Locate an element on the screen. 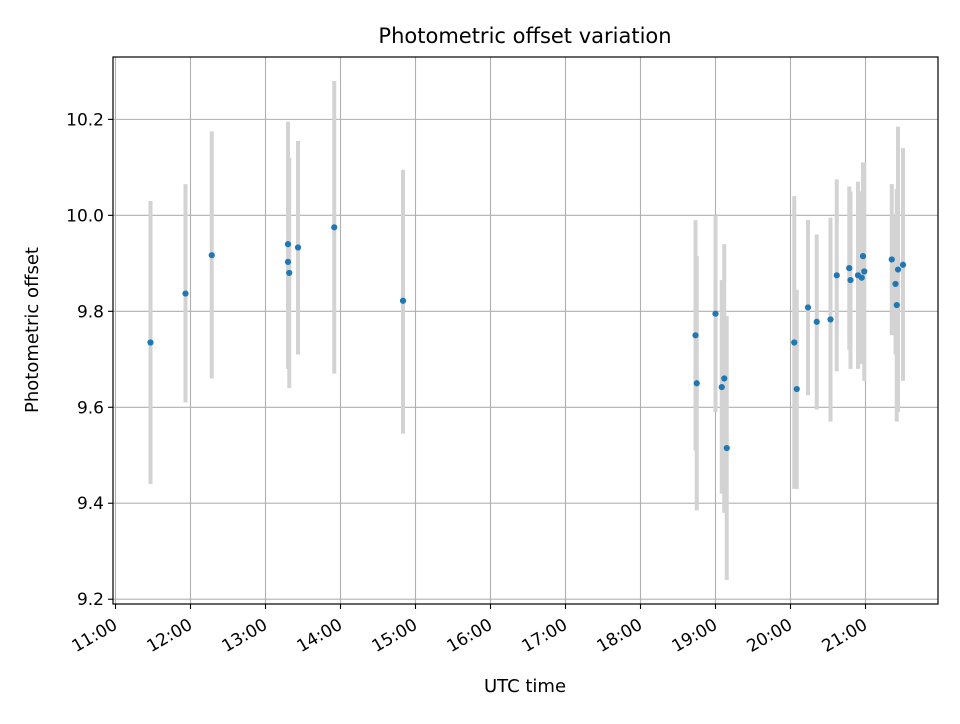  y-tick-label: 10.0 is located at coordinates (85, 216).